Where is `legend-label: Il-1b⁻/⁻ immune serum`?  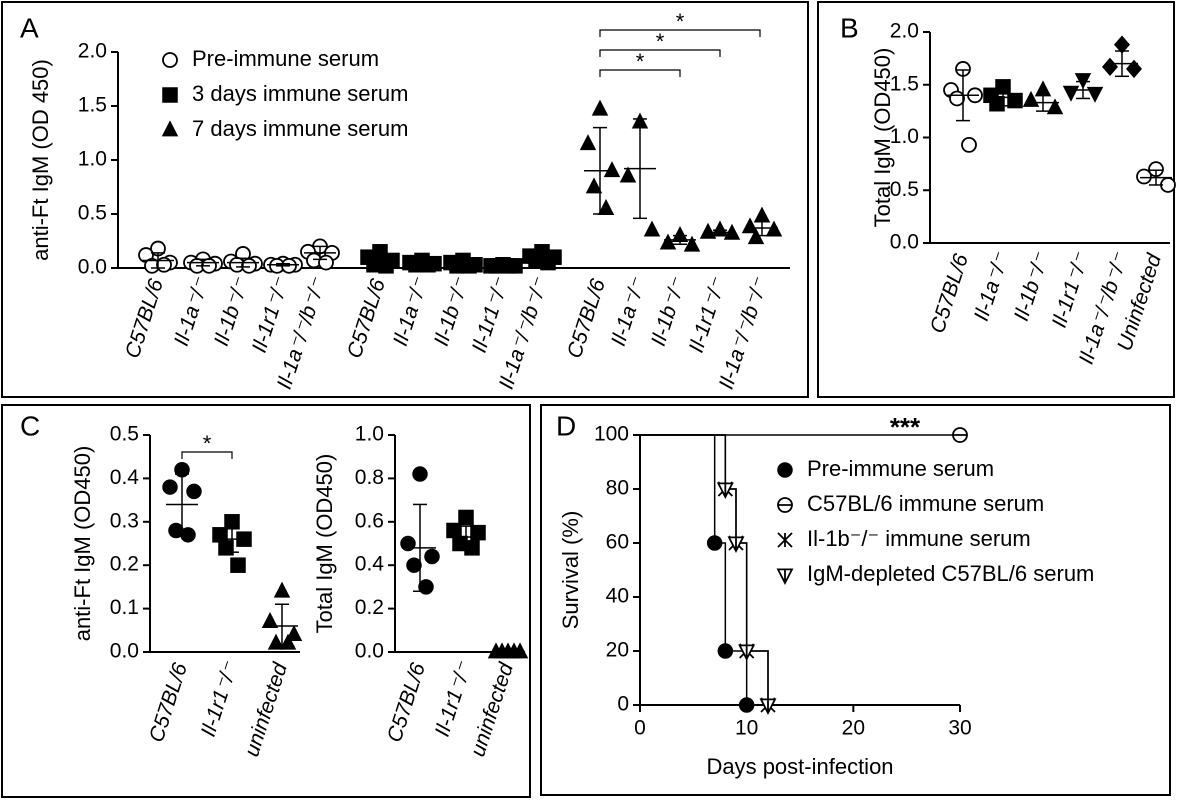
legend-label: Il-1b⁻/⁻ immune serum is located at coordinates (919, 538).